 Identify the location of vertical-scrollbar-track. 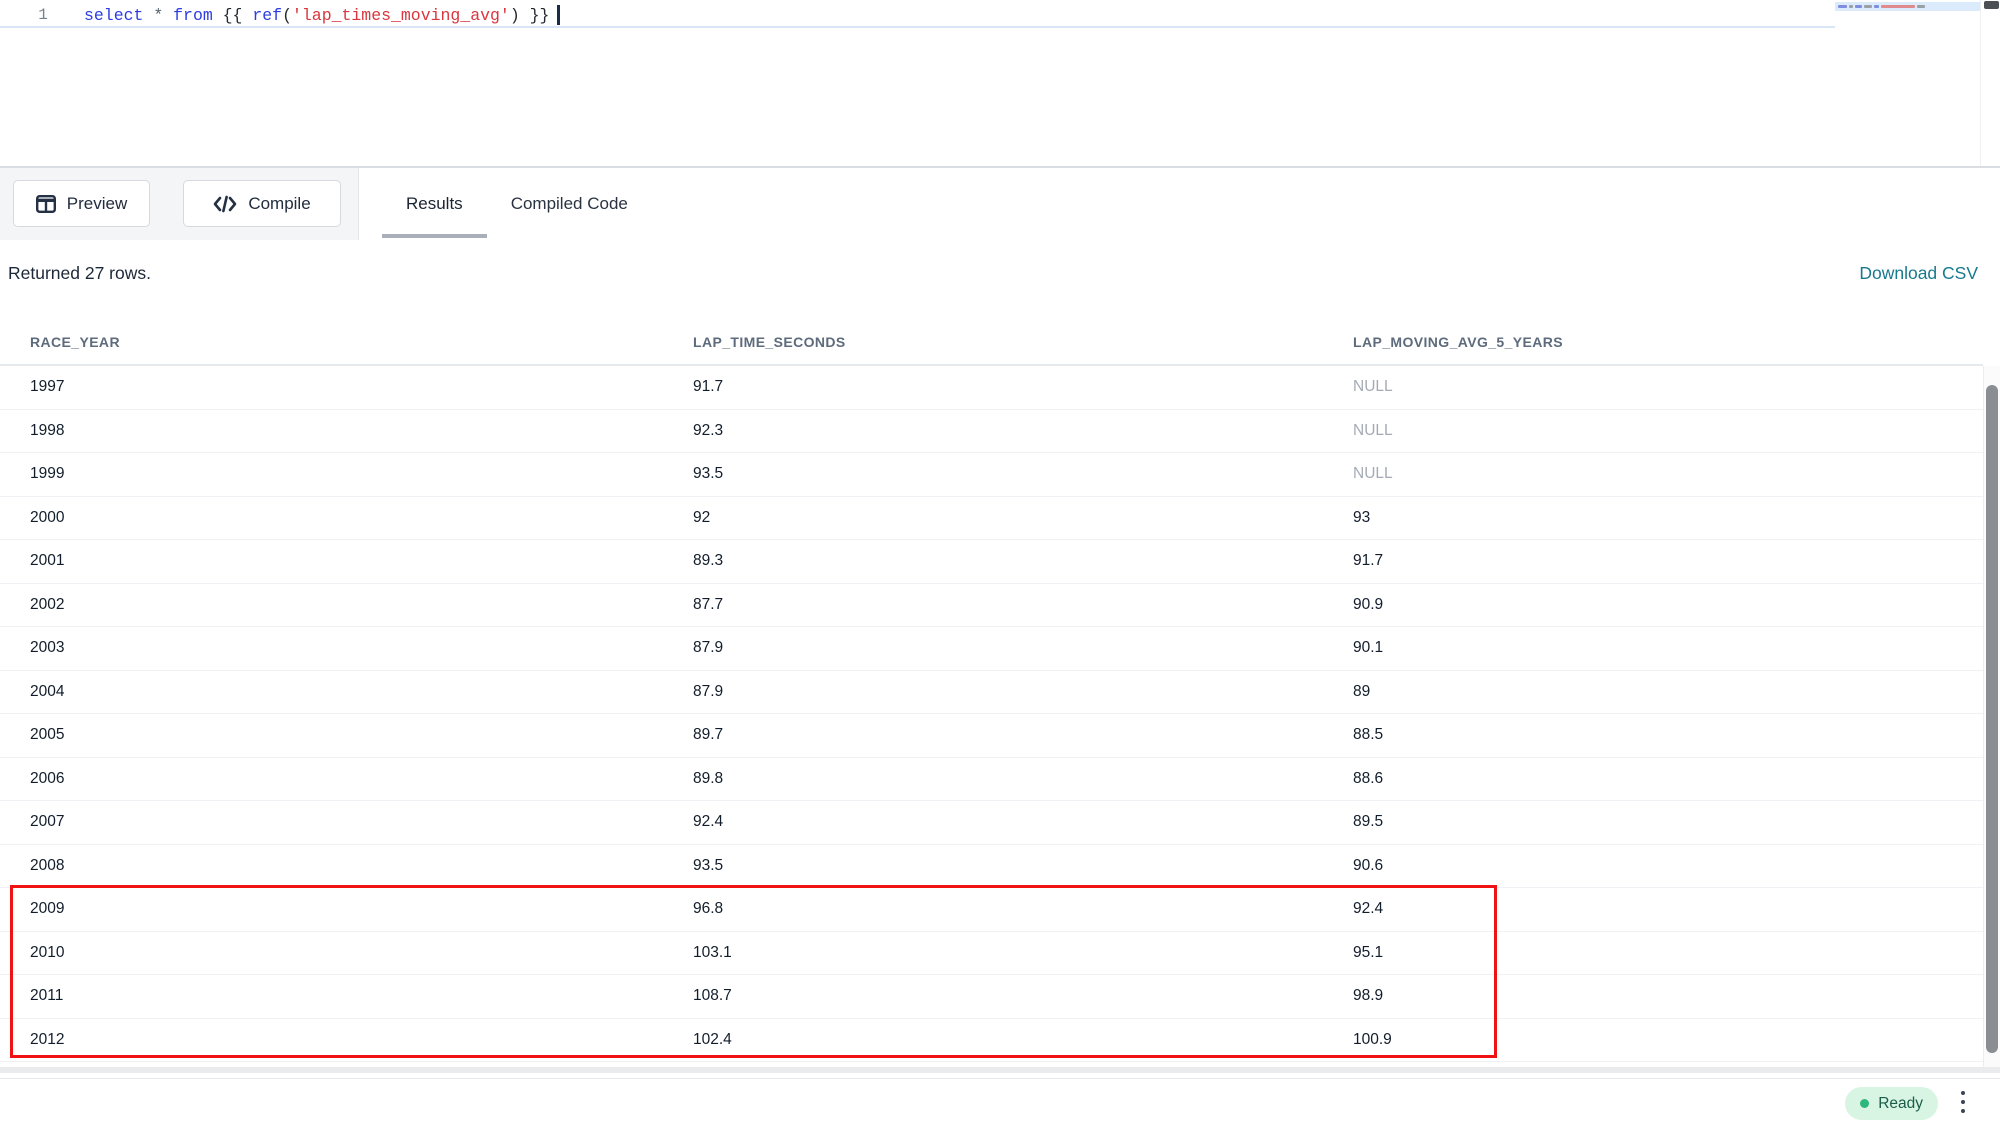
(1991, 717).